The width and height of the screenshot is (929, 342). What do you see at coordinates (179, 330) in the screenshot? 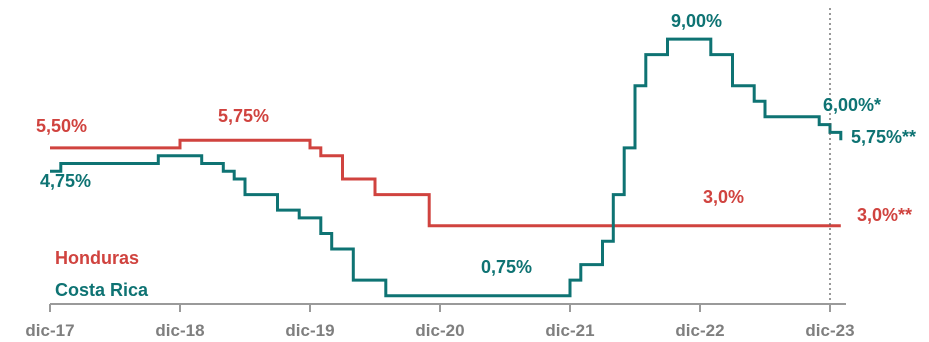
I see `x-tick-label: dic-18` at bounding box center [179, 330].